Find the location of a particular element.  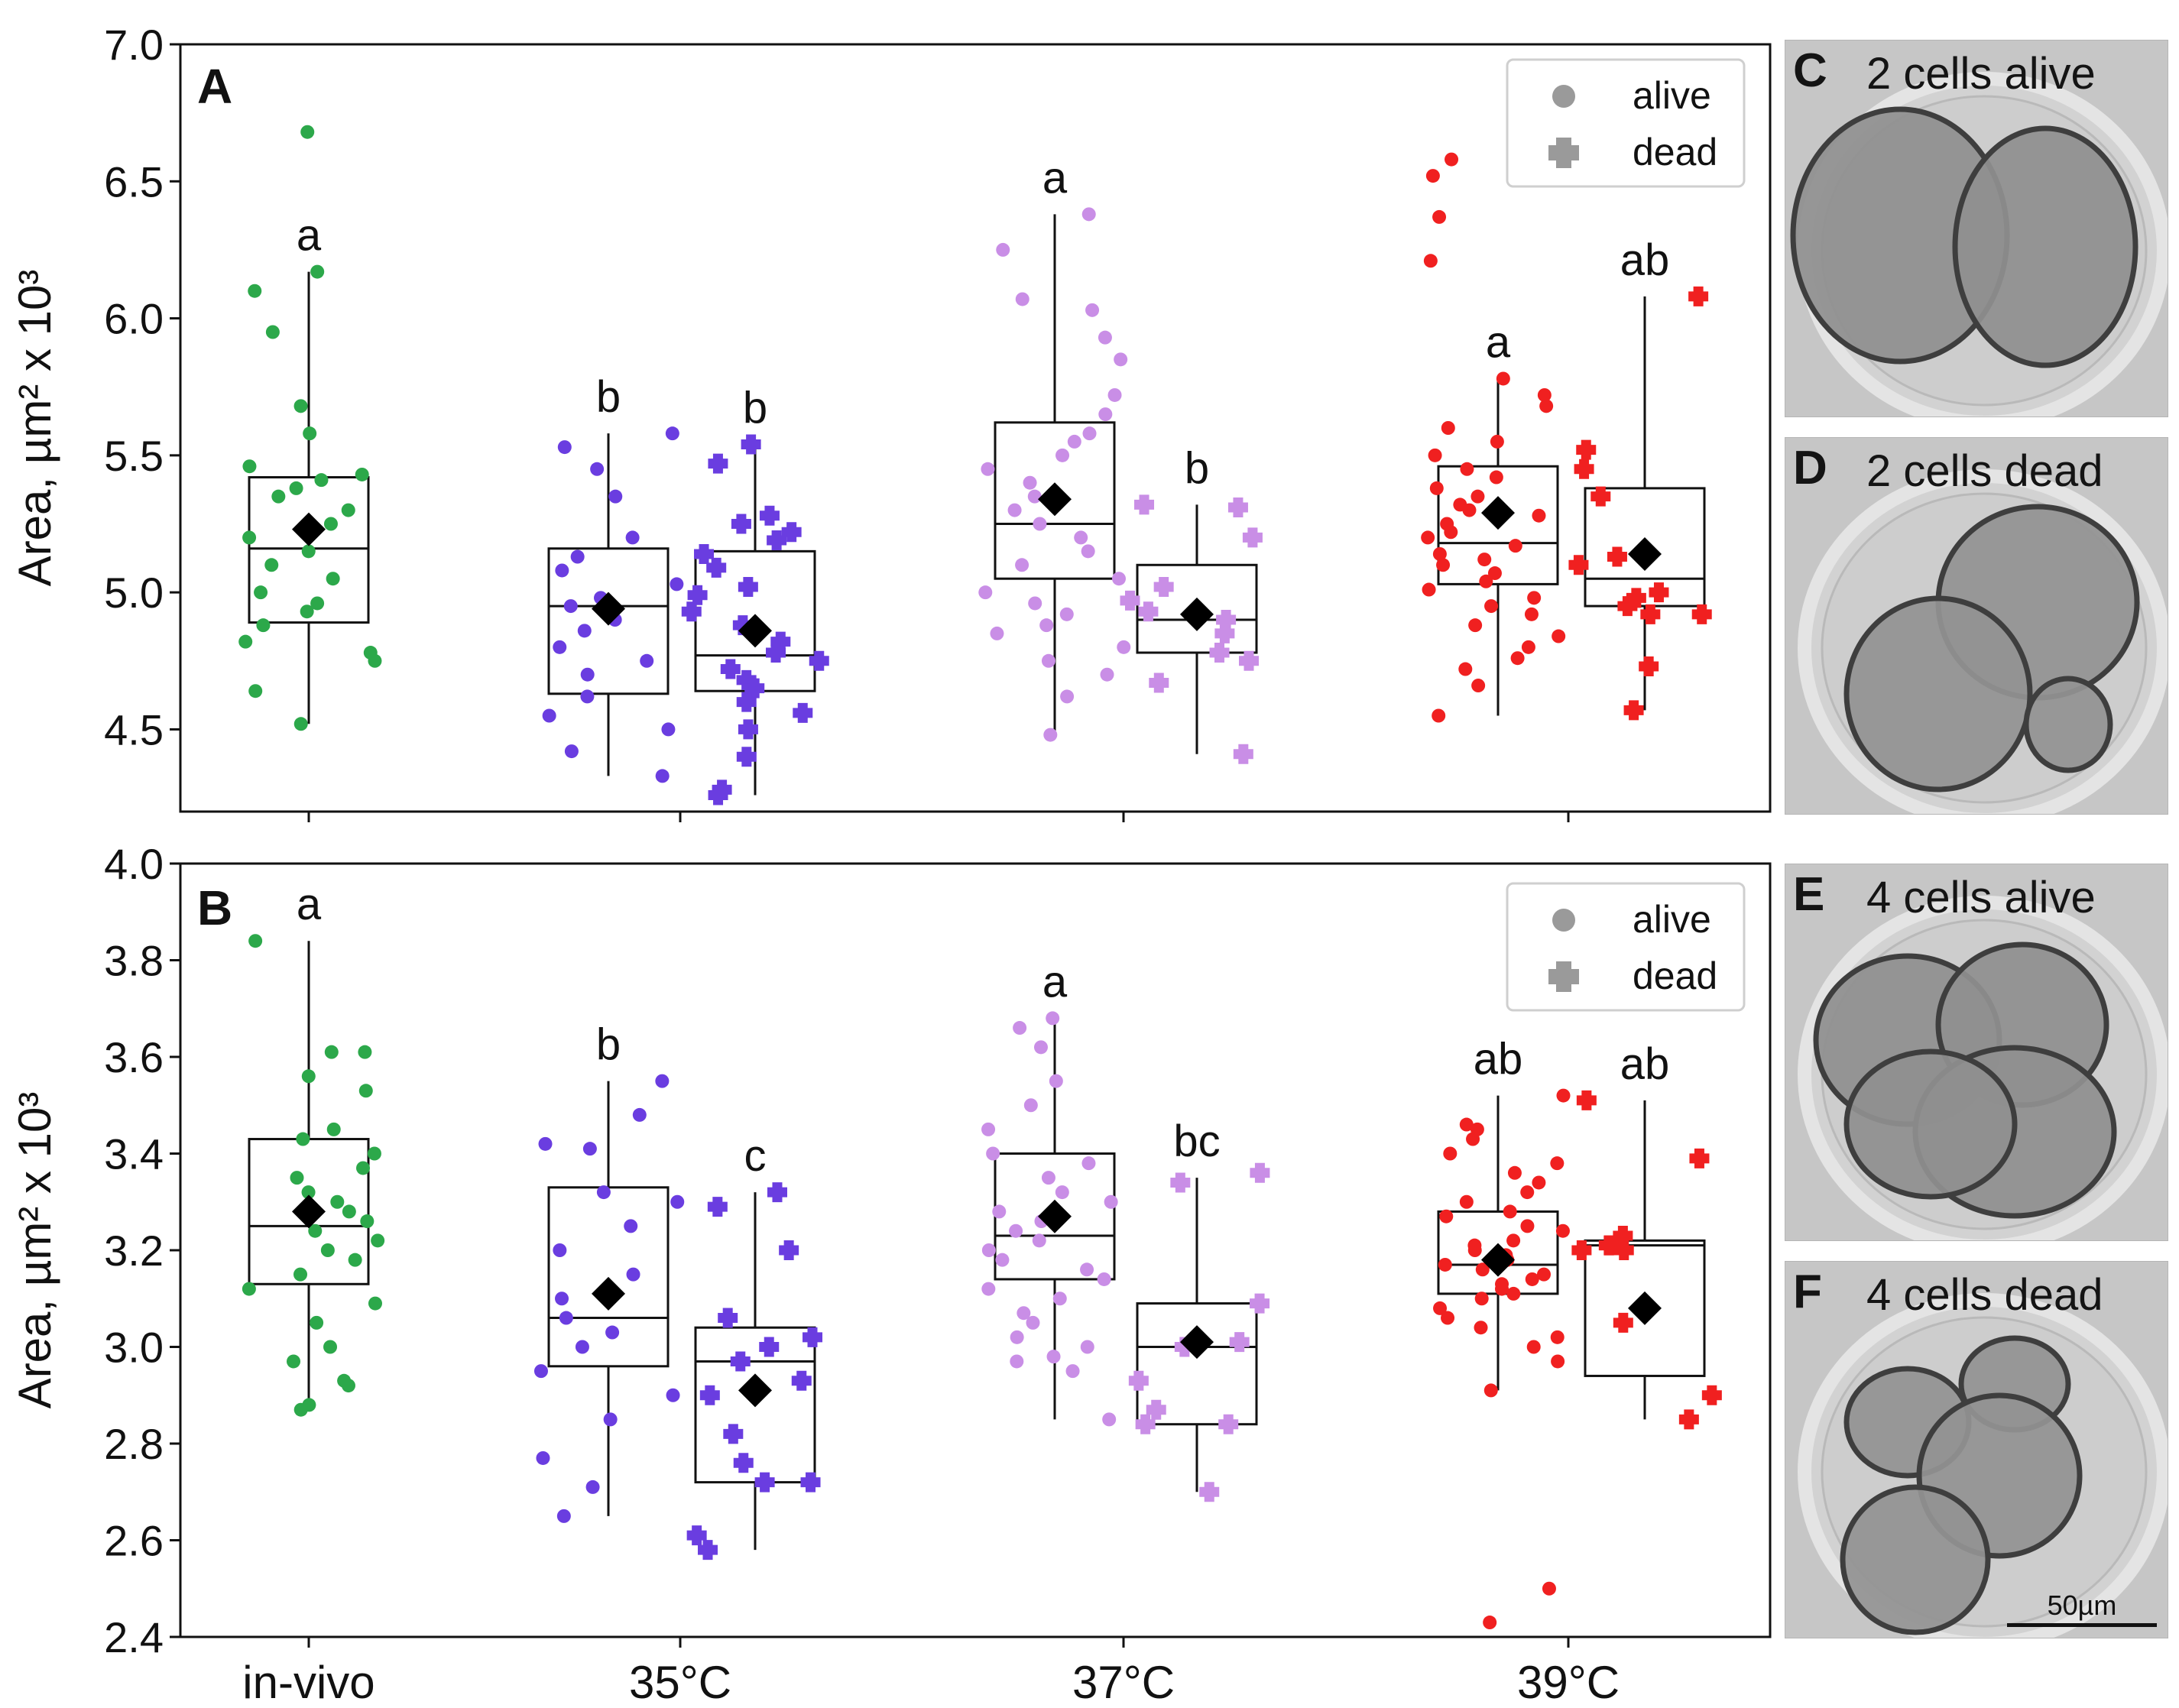

box-group-2: b is located at coordinates (755, 594).